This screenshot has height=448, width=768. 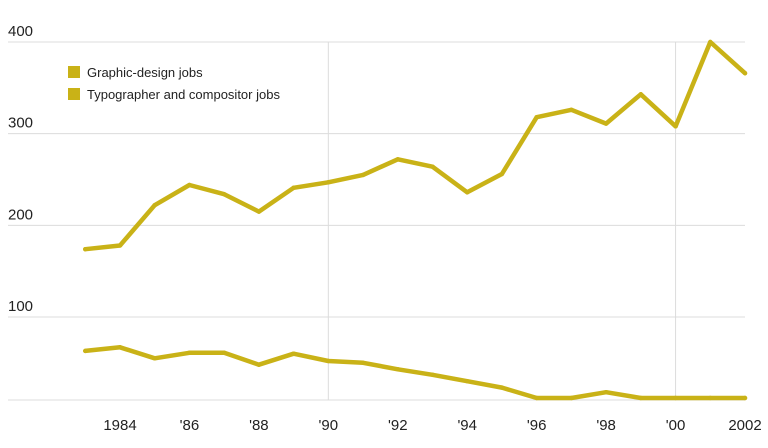 I want to click on data-point-s2-1994, so click(x=467, y=381).